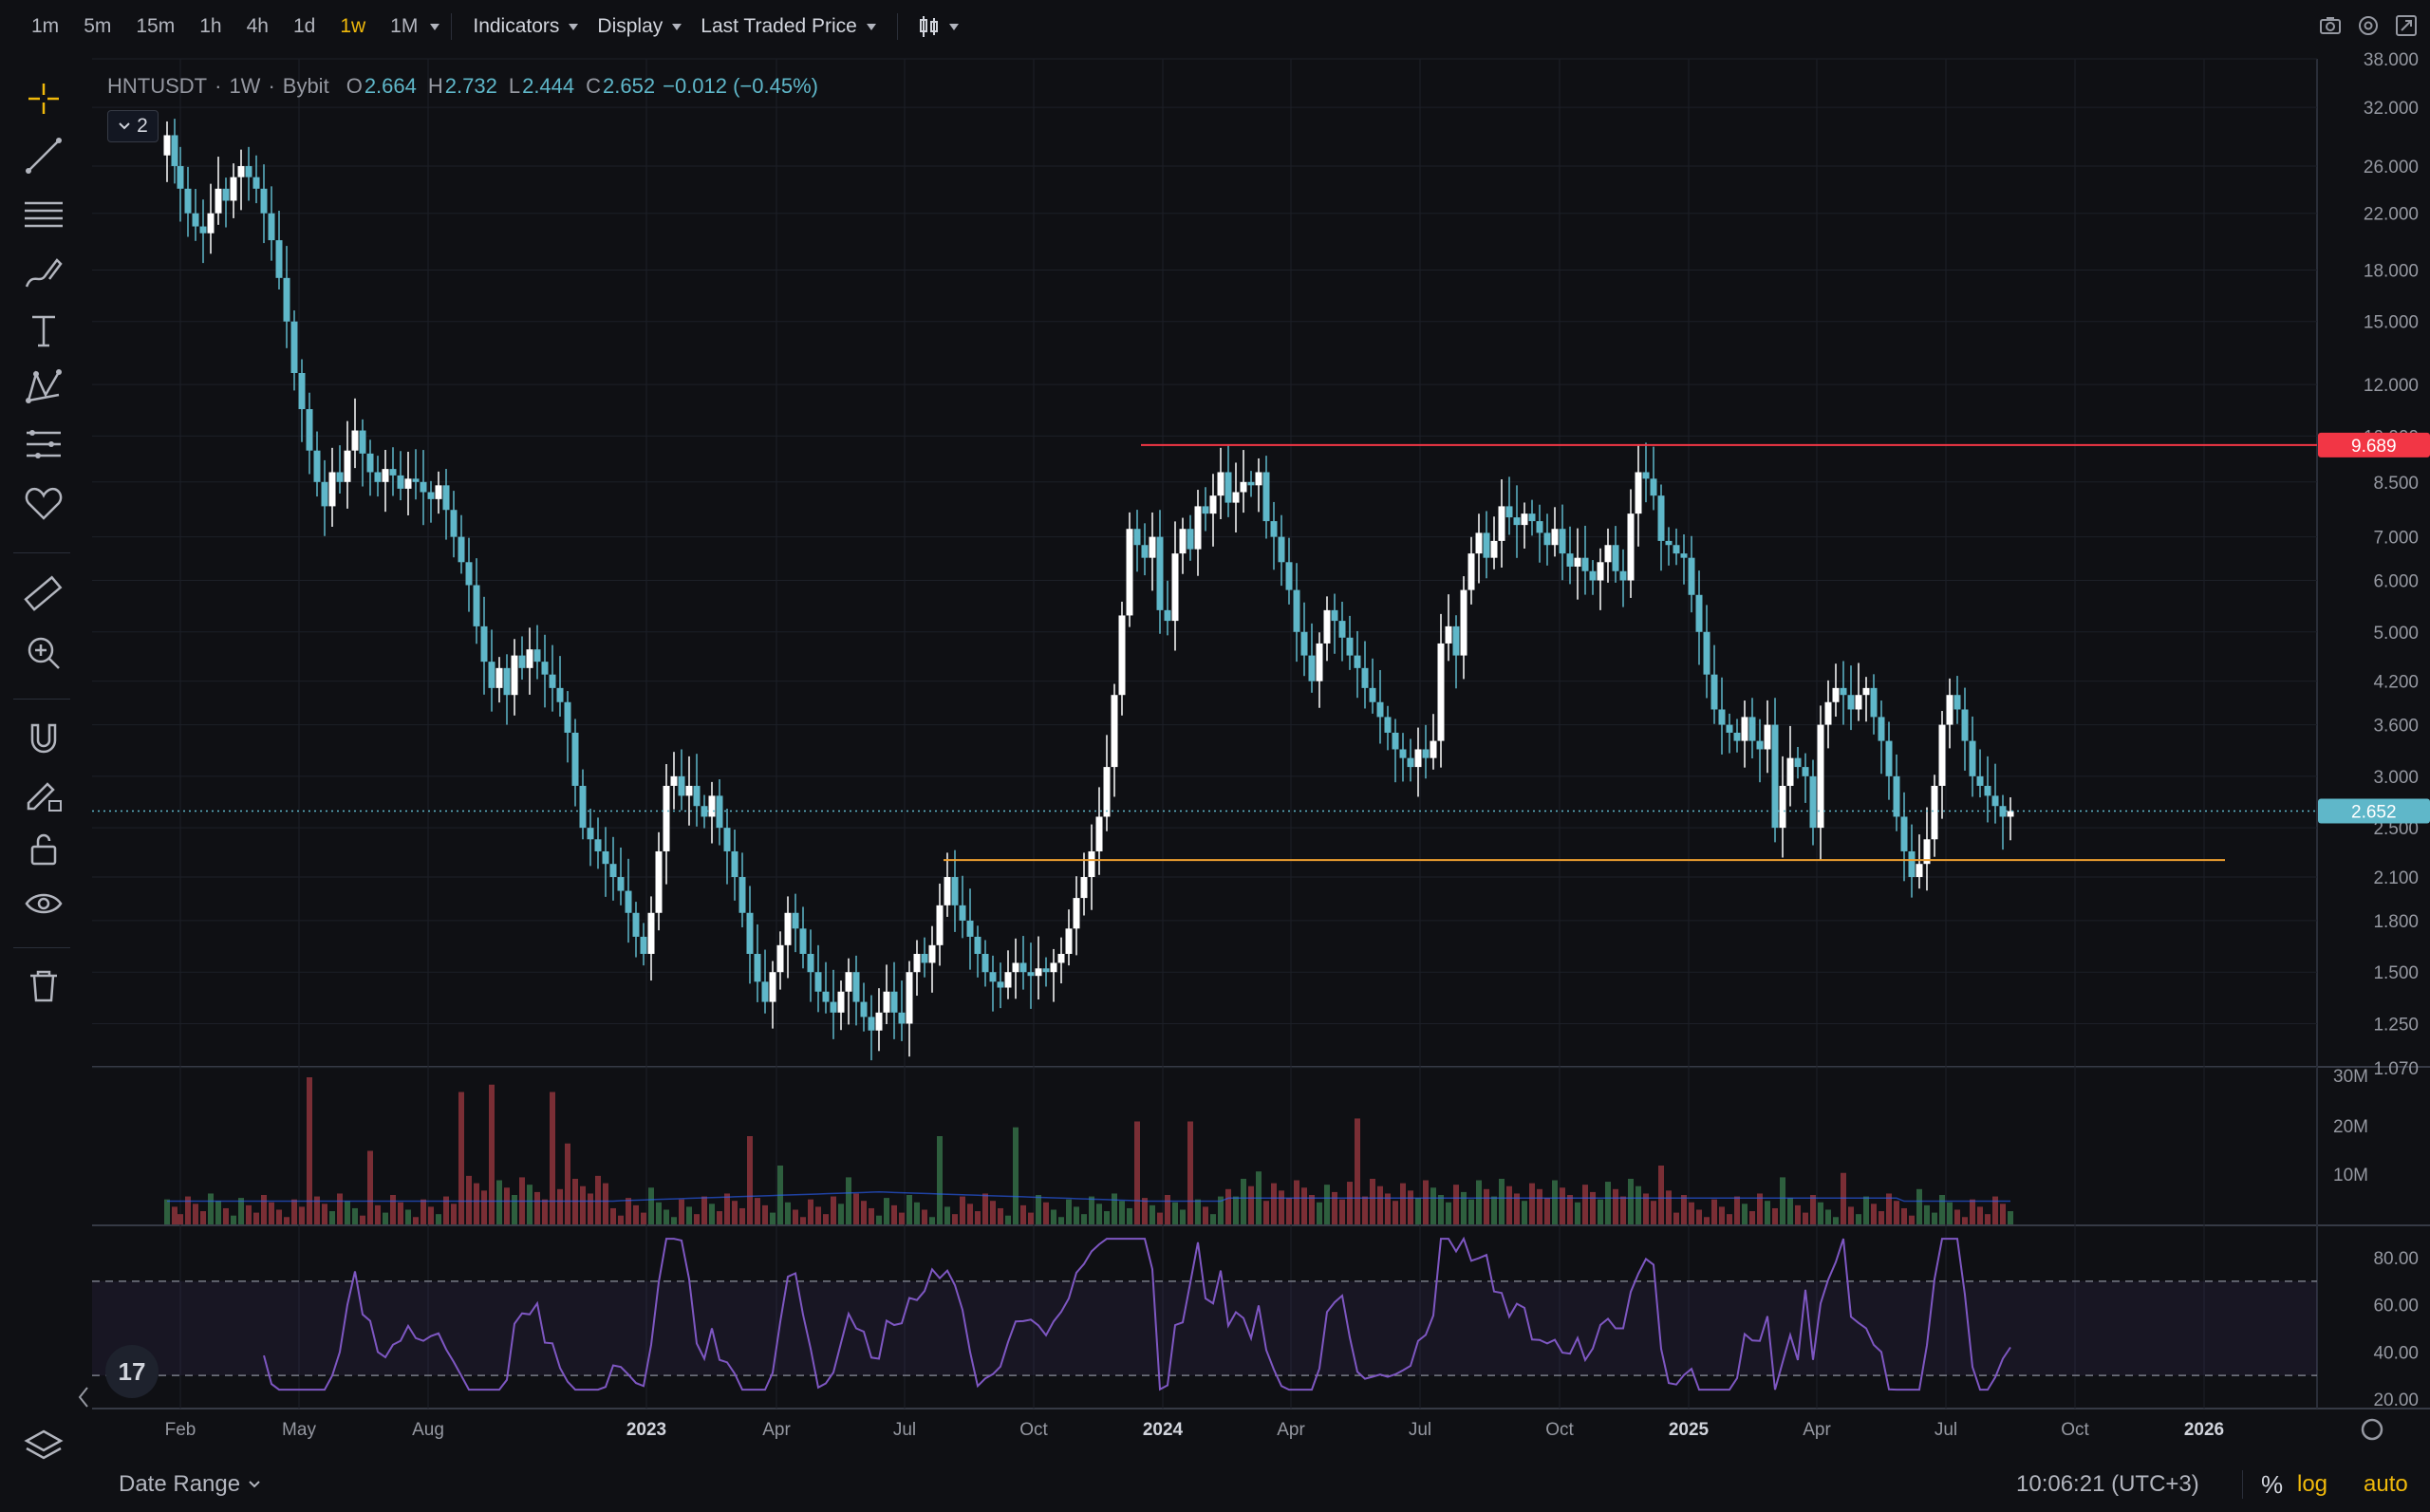  Describe the element at coordinates (2107, 1484) in the screenshot. I see `clock: 10:06:21 (UTC+3)` at that location.